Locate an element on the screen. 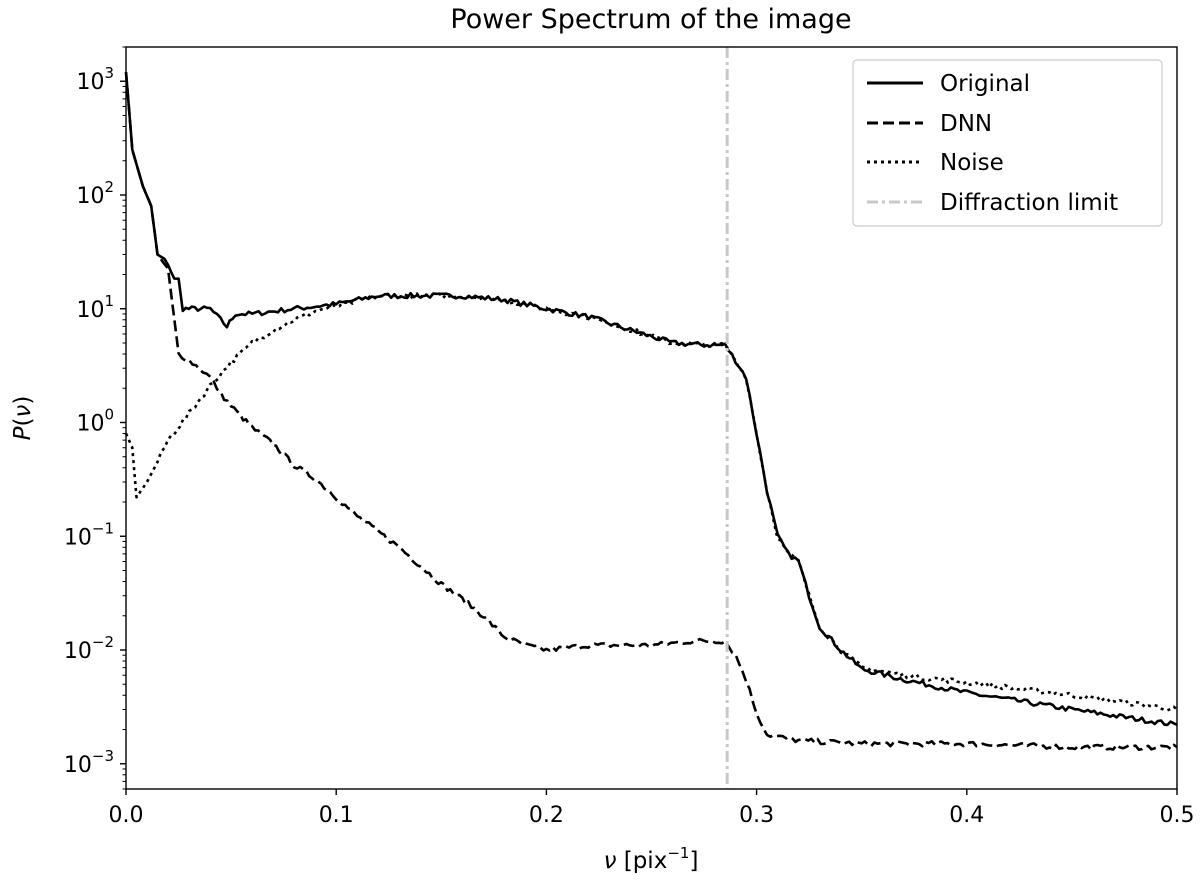 The image size is (1200, 884). x-tick-label: 0.5 is located at coordinates (1177, 815).